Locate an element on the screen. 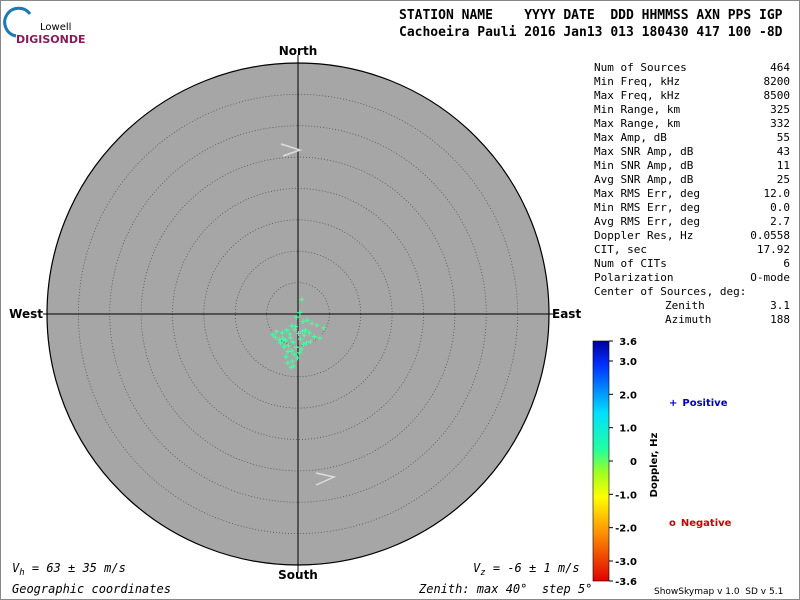  colorbar-tick-label: -1.0 is located at coordinates (626, 495).